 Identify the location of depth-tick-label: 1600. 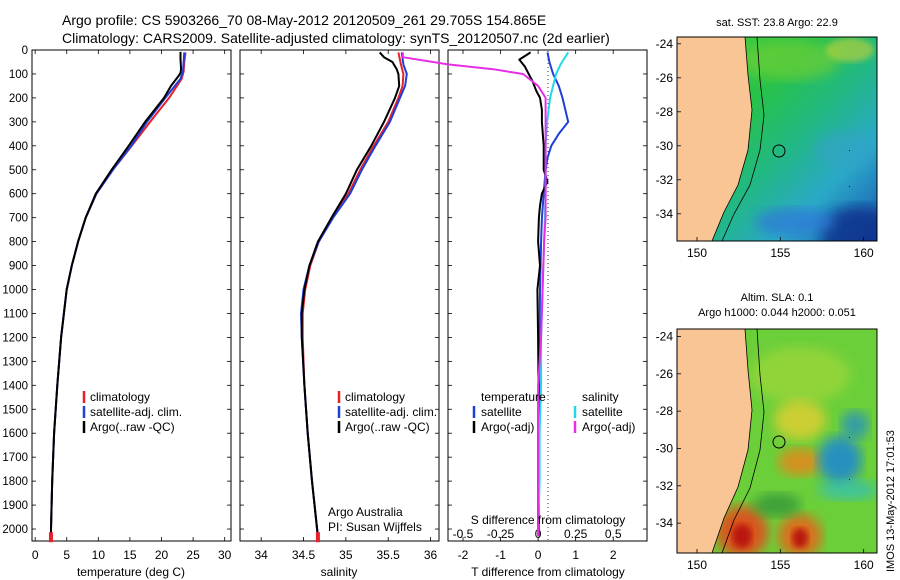
(15, 434).